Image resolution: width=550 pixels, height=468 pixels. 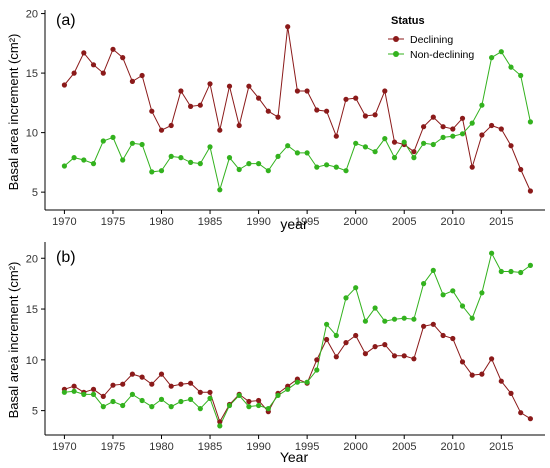 What do you see at coordinates (420, 40) in the screenshot?
I see `legend-entry-declining: Declining` at bounding box center [420, 40].